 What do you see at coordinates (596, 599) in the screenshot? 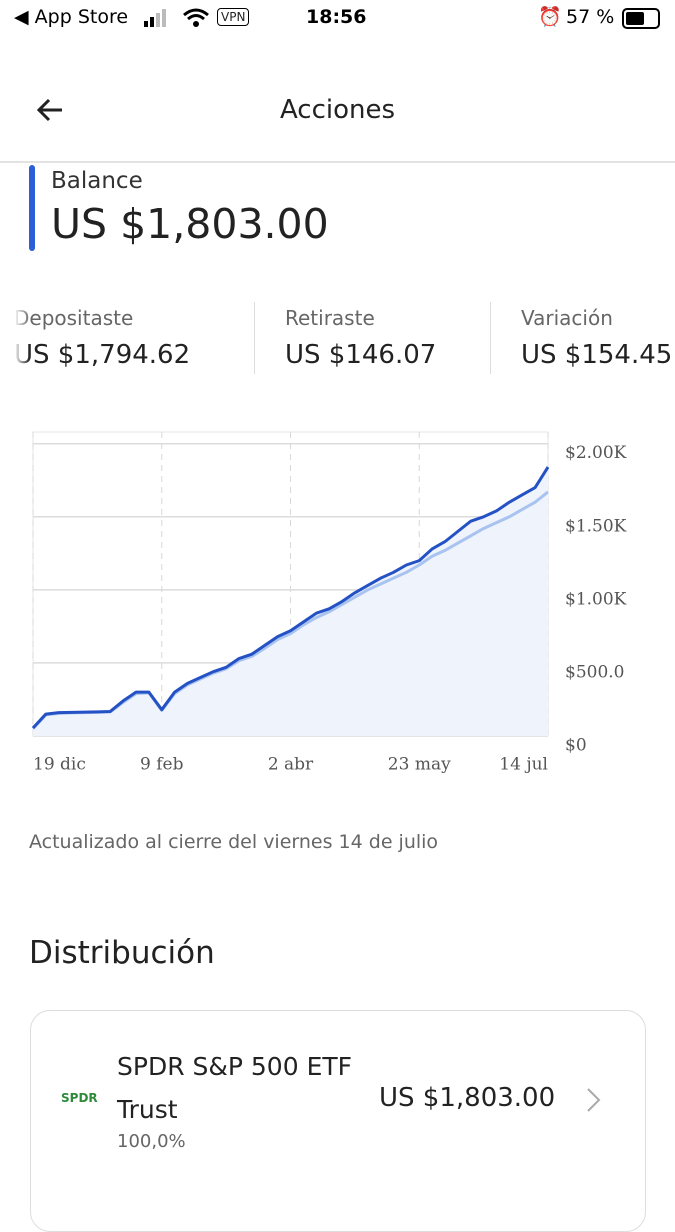
I see `y-tick-label: $1.00K` at bounding box center [596, 599].